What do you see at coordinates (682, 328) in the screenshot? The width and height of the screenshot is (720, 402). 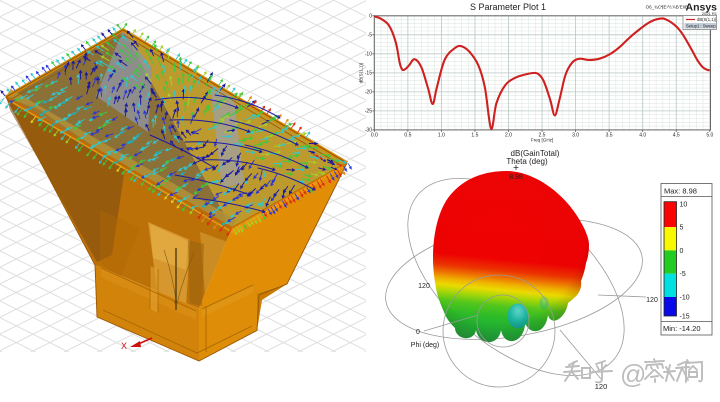 I see `svg-text: Min: -14.20` at bounding box center [682, 328].